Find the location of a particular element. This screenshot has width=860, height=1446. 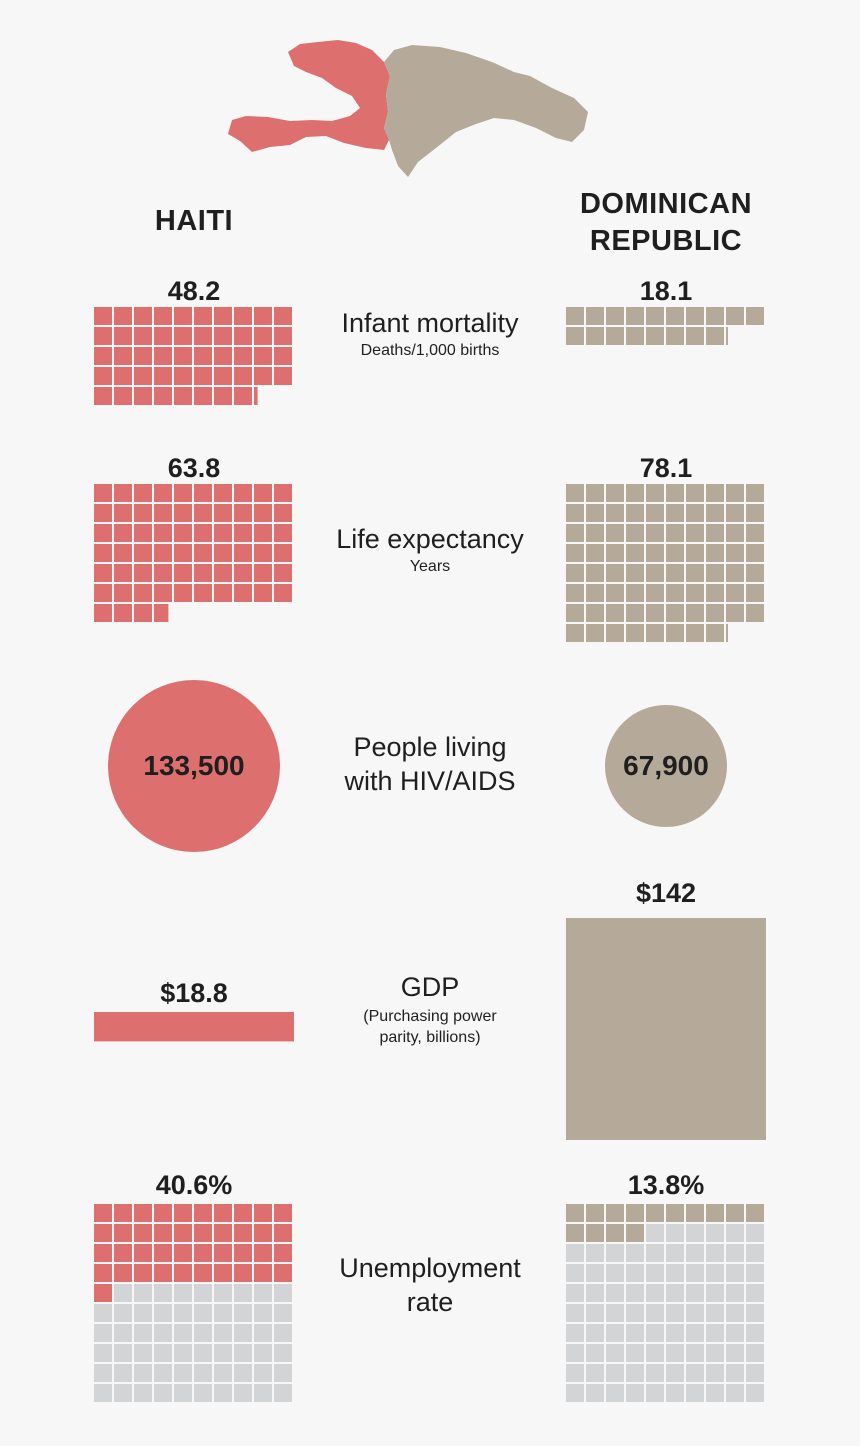

hiv-label: People living with HIV/AIDS is located at coordinates (430, 764).